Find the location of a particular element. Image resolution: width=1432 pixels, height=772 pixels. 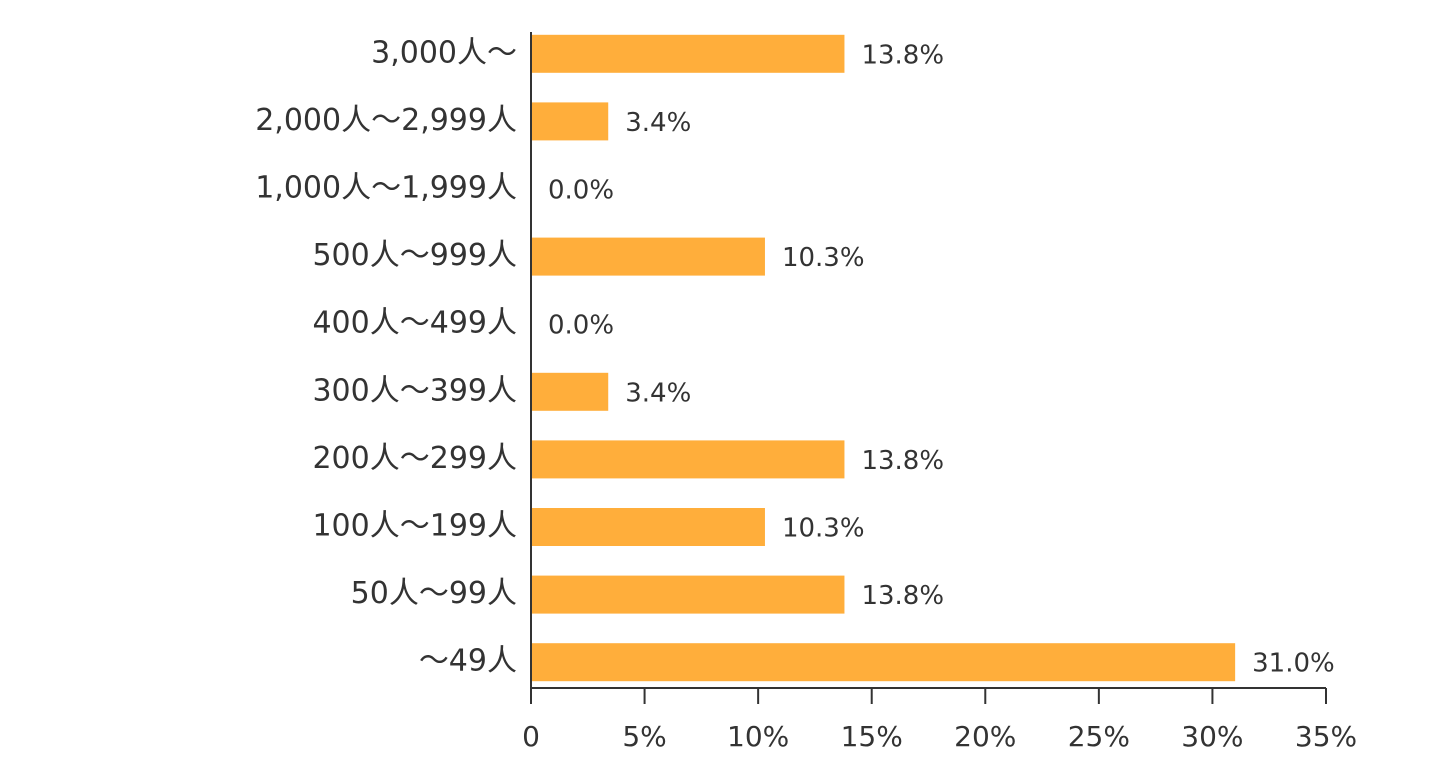

category-label: 300人～399人 is located at coordinates (414, 390).